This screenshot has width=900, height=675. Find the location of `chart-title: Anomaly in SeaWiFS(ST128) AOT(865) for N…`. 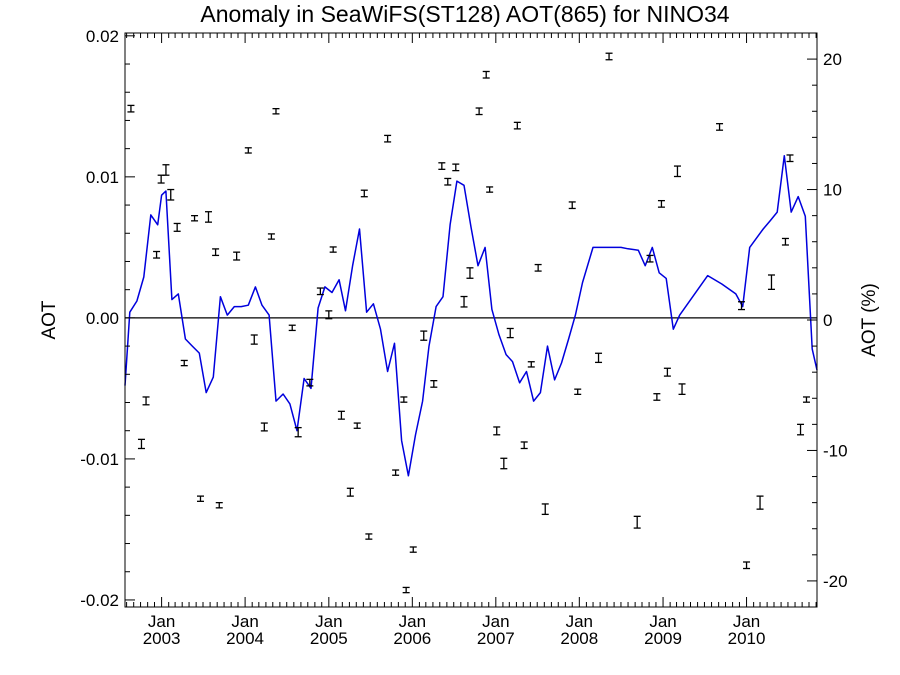

chart-title: Anomaly in SeaWiFS(ST128) AOT(865) for N… is located at coordinates (464, 14).